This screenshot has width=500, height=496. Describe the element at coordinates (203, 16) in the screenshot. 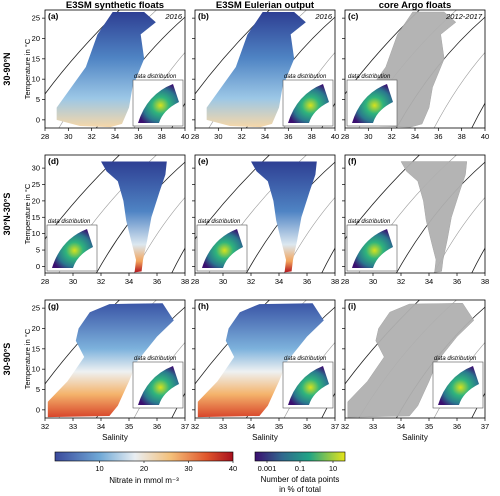

I see `panel-letter: (b)` at that location.